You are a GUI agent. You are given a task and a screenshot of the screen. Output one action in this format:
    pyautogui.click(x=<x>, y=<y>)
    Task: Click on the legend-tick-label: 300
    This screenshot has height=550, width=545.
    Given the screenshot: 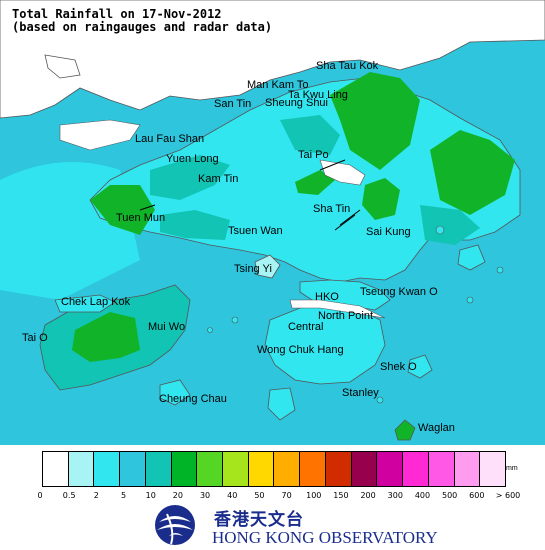 What is the action you would take?
    pyautogui.click(x=395, y=495)
    